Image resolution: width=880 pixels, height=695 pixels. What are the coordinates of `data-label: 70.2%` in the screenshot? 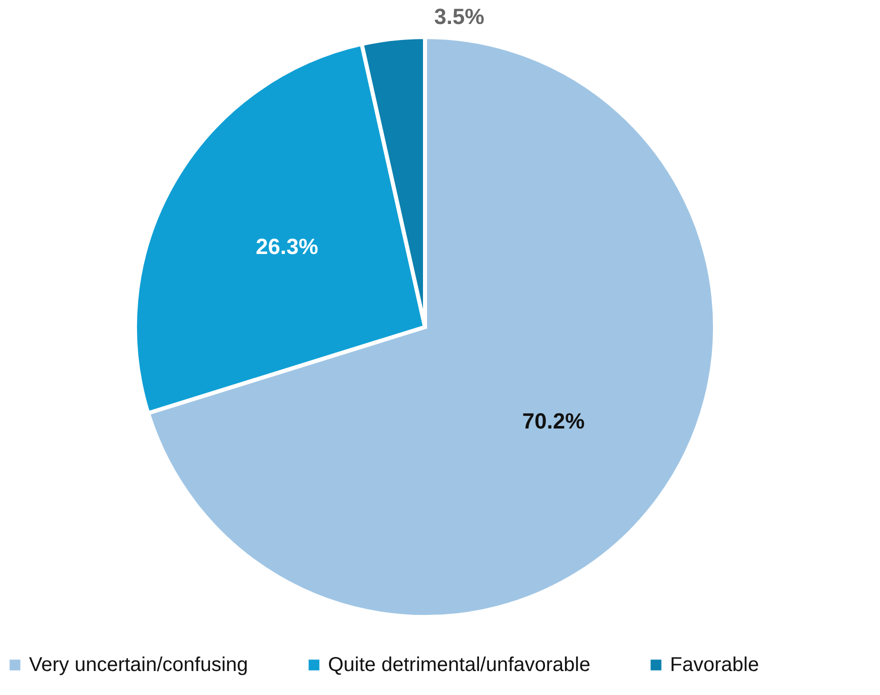 It's located at (553, 421).